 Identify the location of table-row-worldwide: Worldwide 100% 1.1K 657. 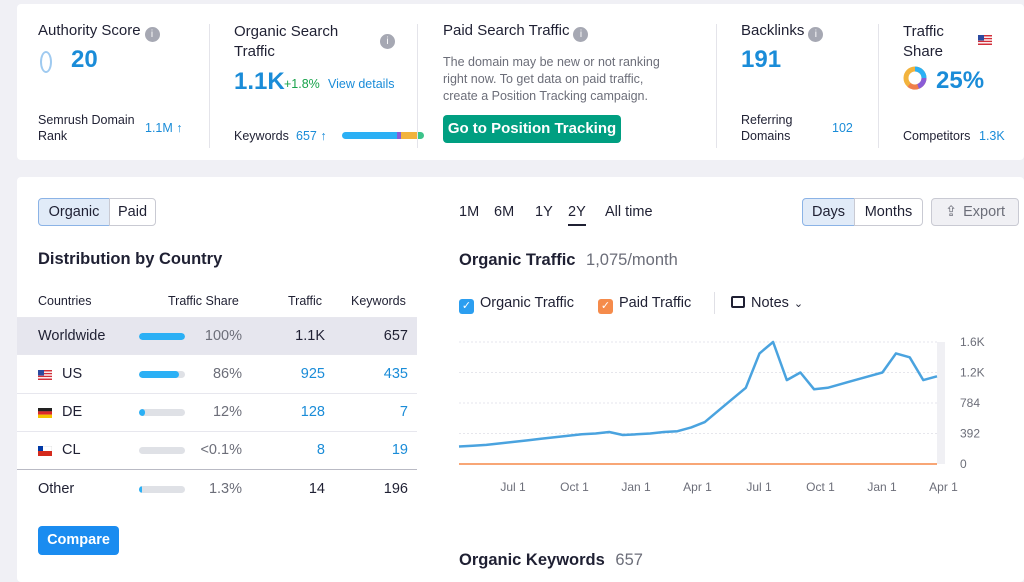
(217, 336).